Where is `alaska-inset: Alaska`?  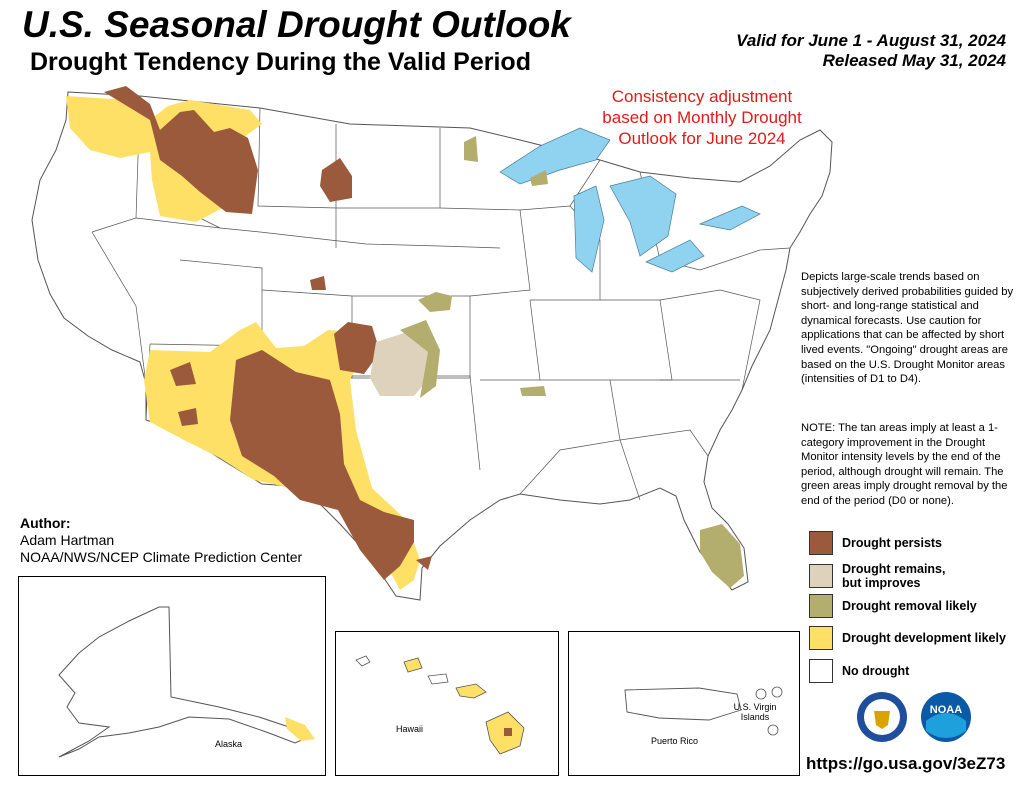 alaska-inset: Alaska is located at coordinates (172, 676).